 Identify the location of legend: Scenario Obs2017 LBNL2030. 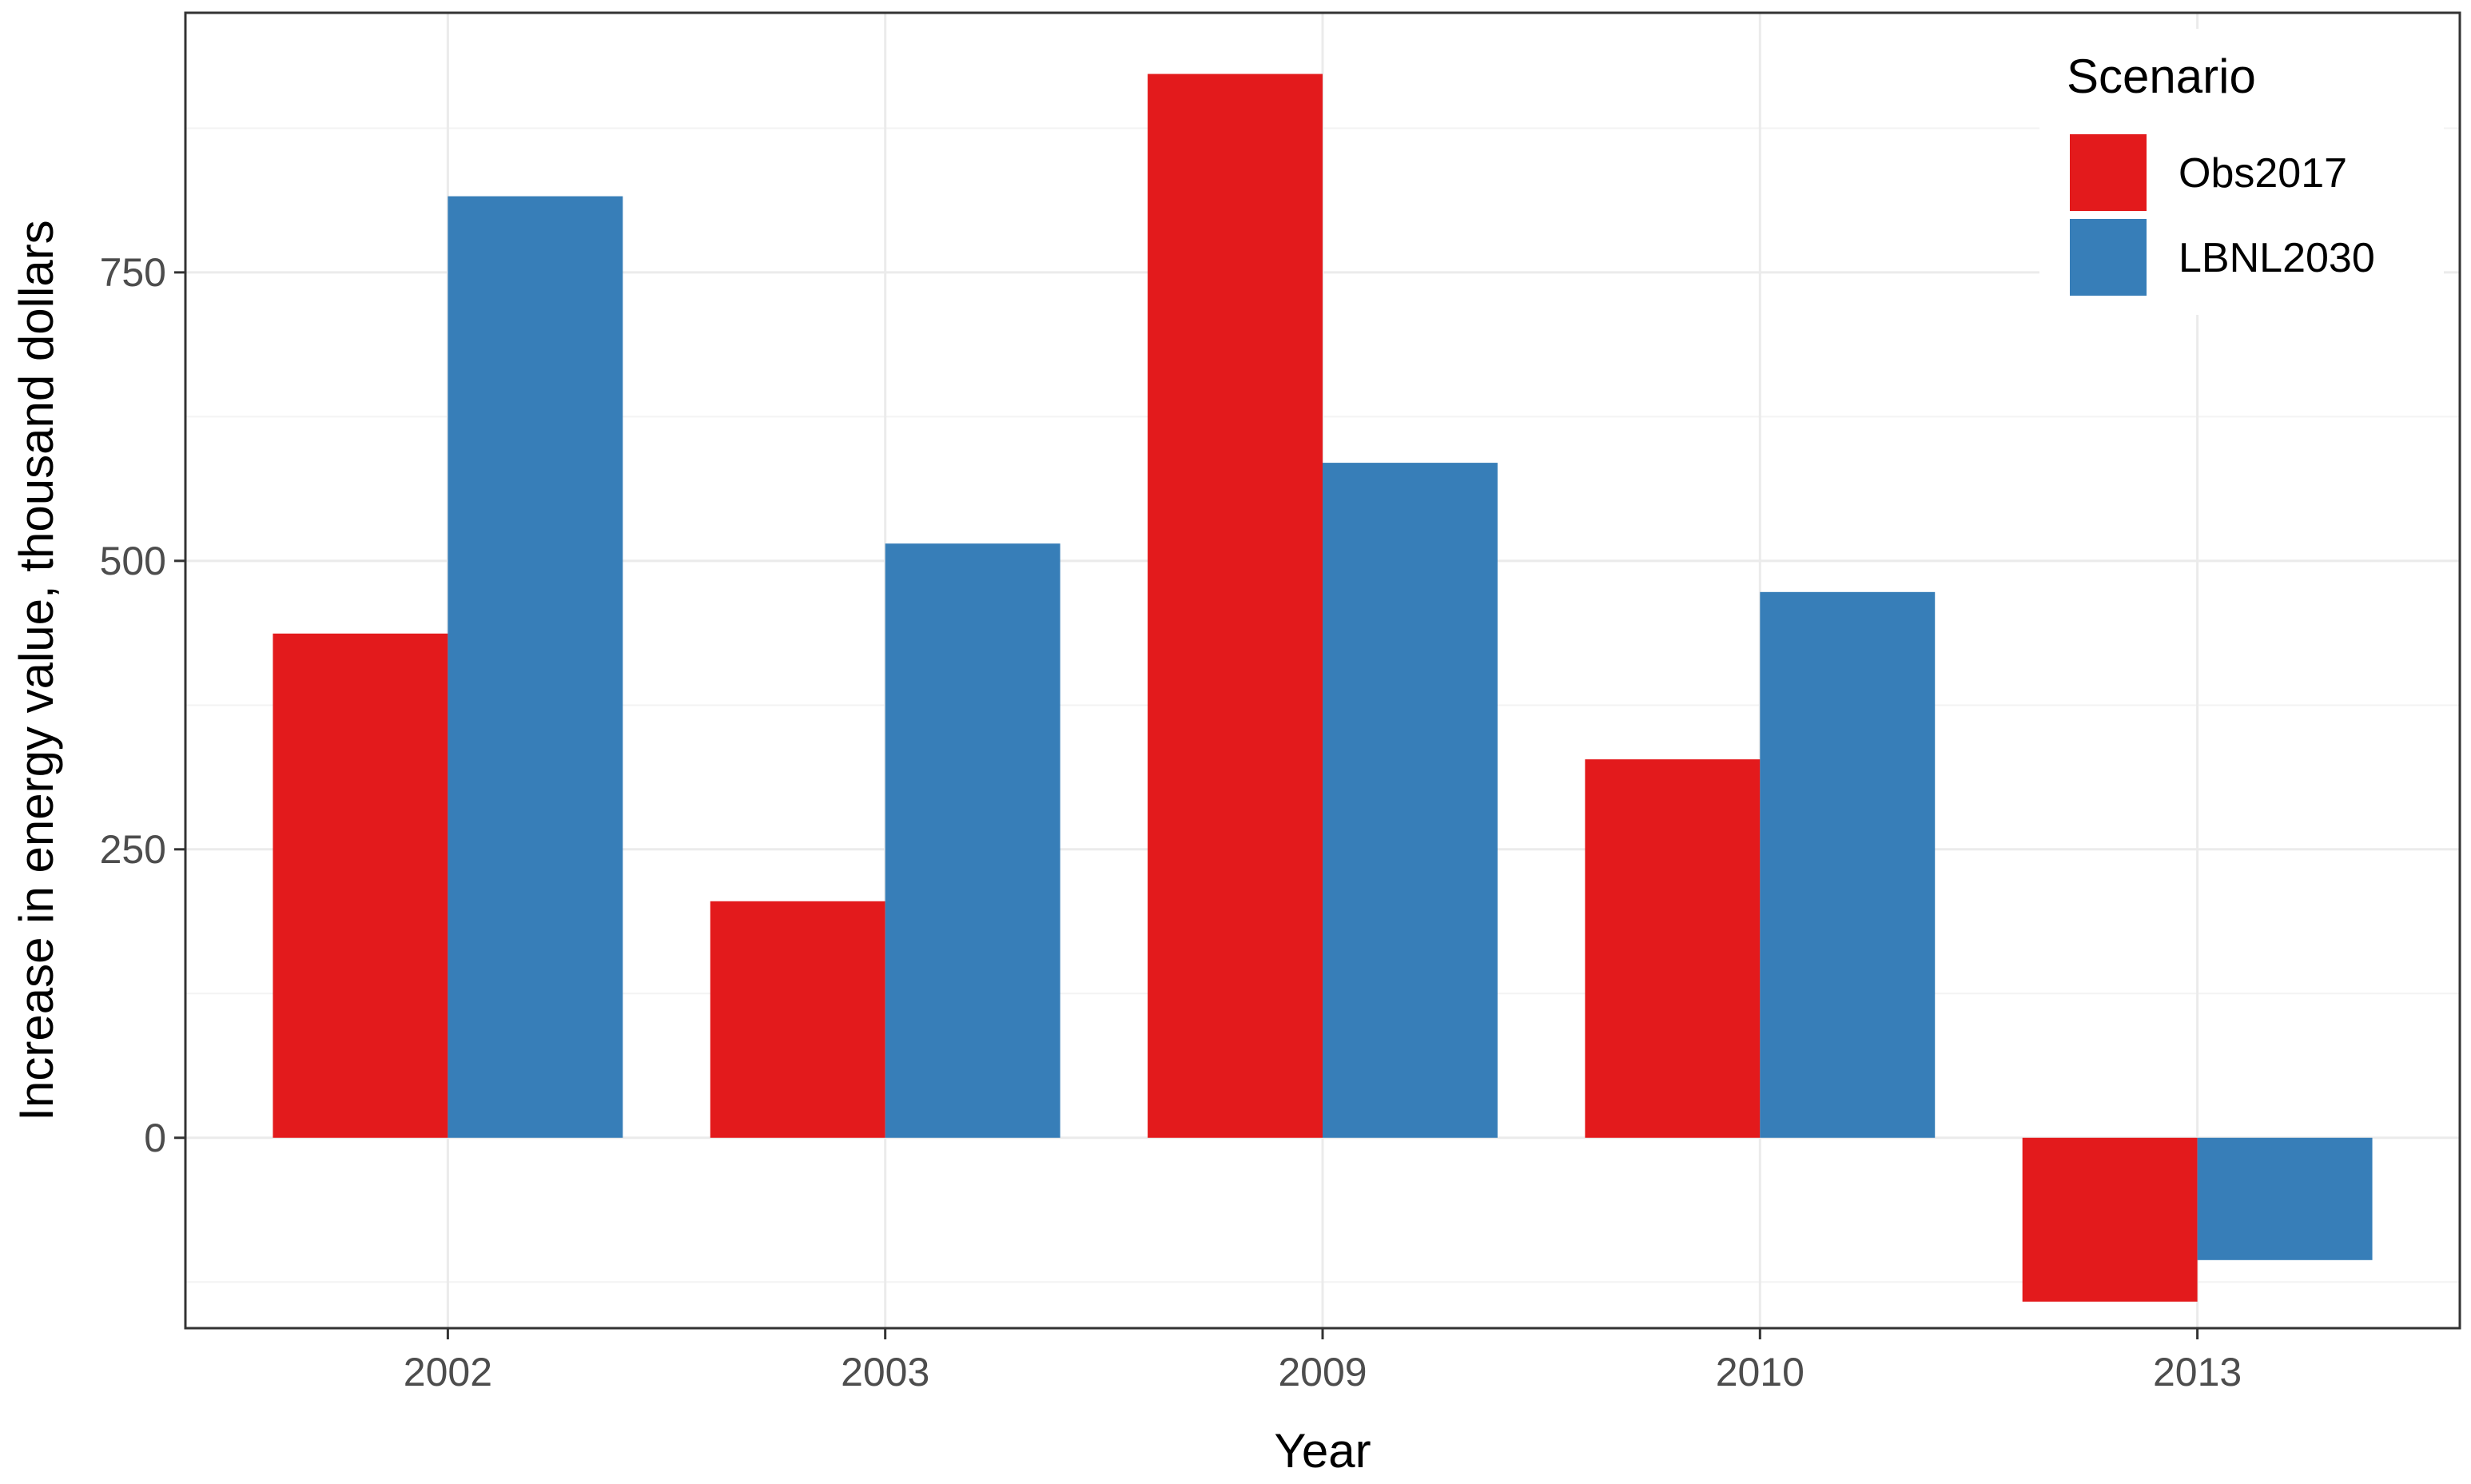
(2241, 172).